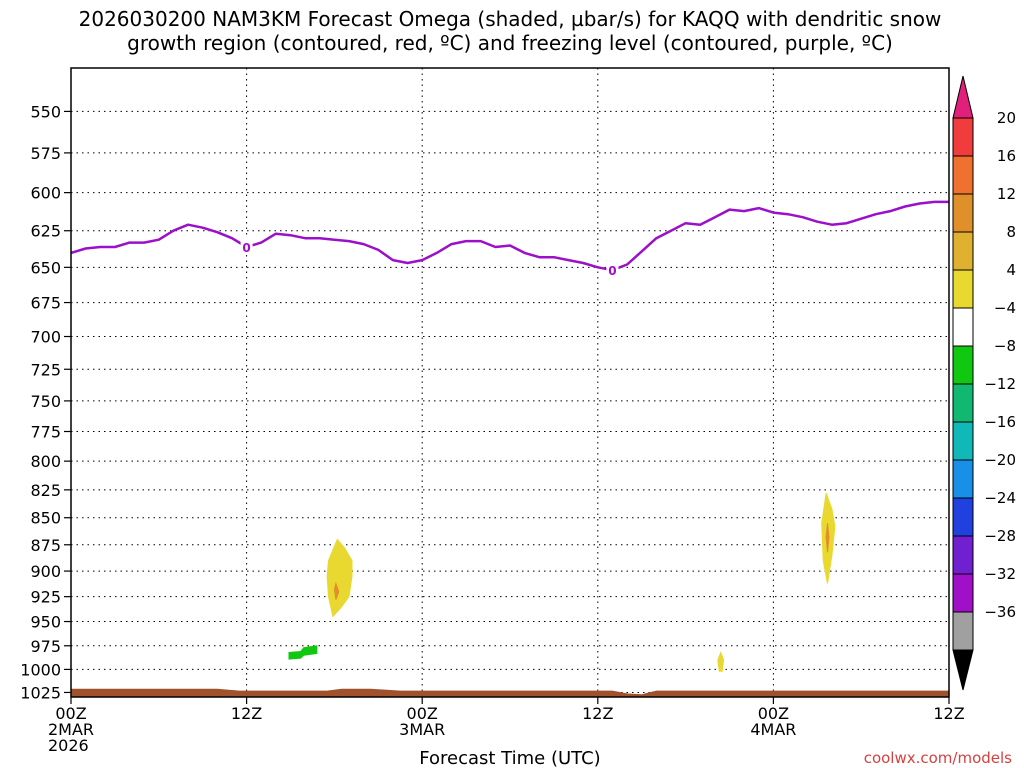 Image resolution: width=1024 pixels, height=768 pixels. I want to click on y-tick-label: 900, so click(45, 571).